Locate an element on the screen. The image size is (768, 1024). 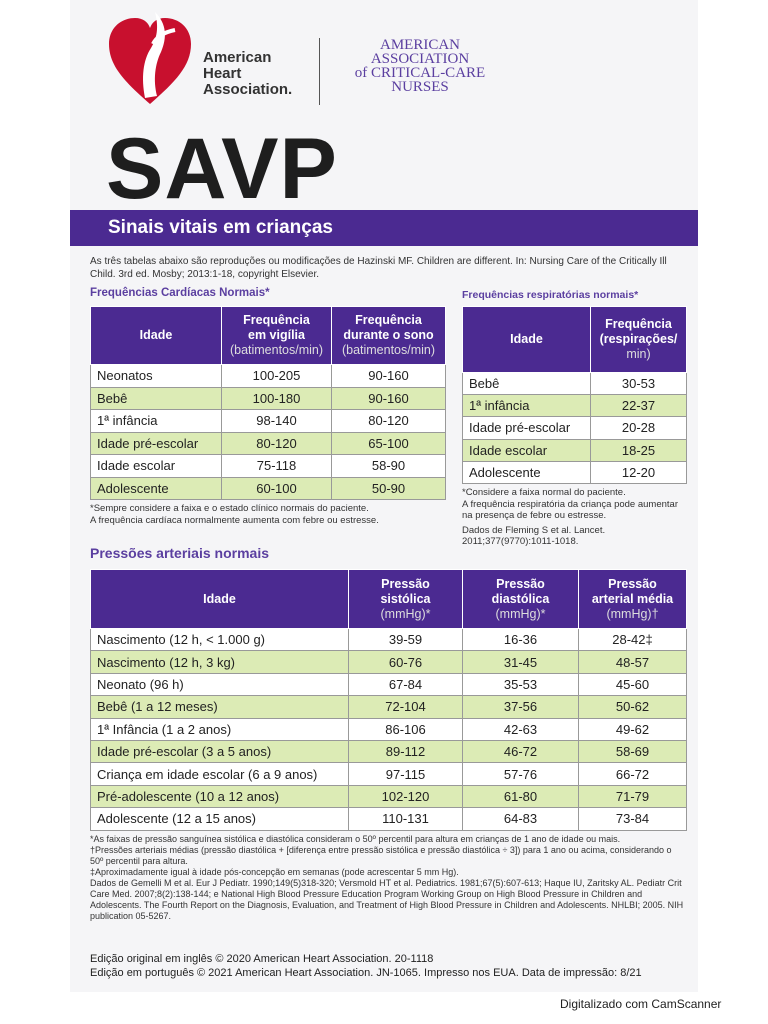
header-line: (batimentos/min) is located at coordinates (276, 350).